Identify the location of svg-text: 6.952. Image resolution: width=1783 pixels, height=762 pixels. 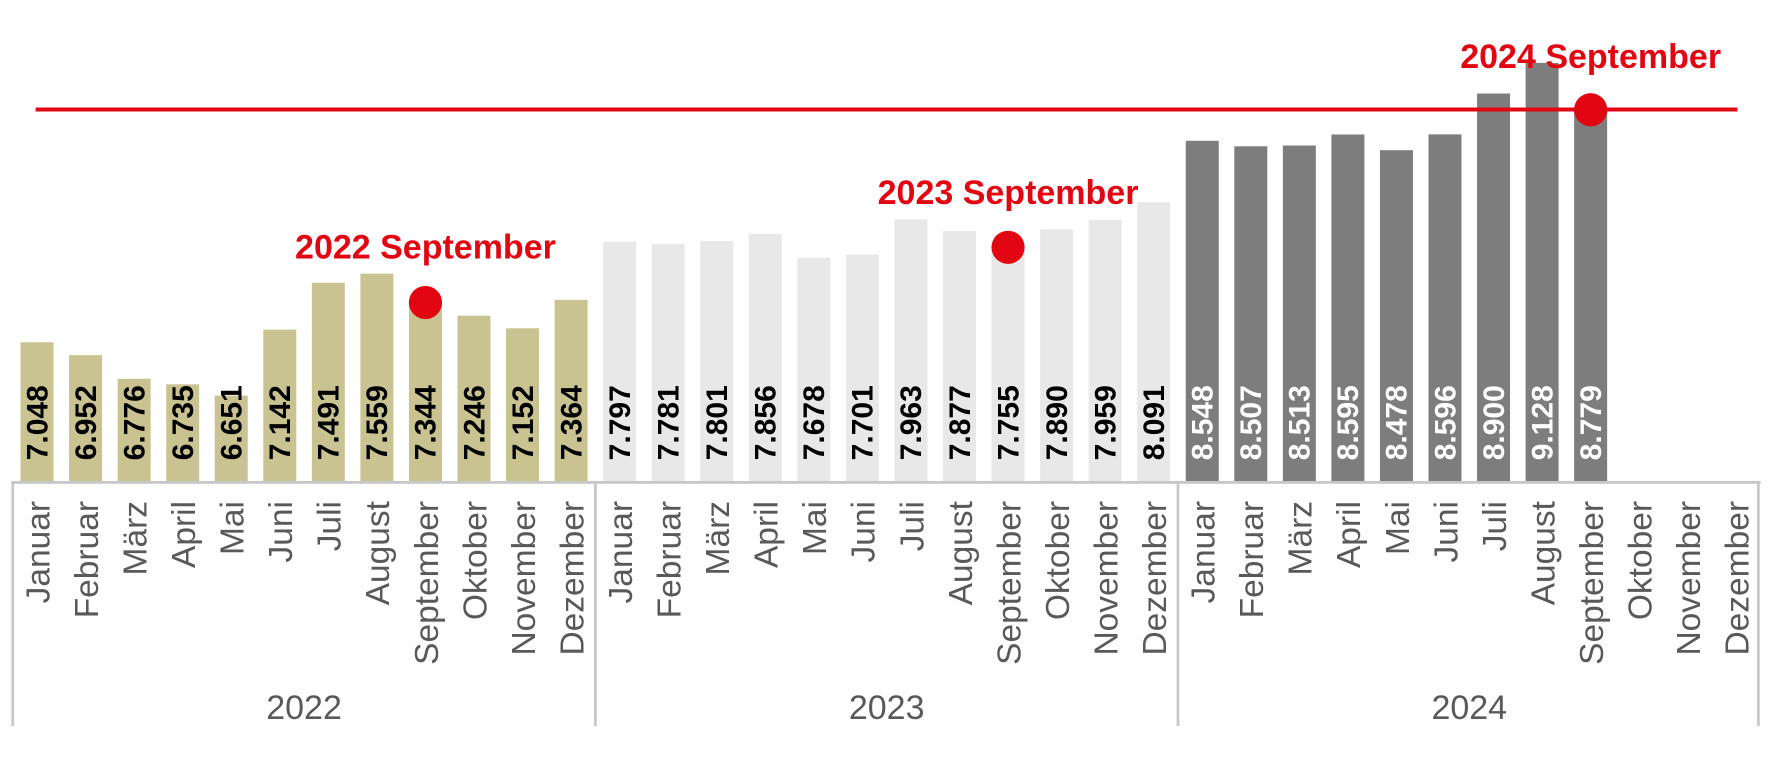
(86, 422).